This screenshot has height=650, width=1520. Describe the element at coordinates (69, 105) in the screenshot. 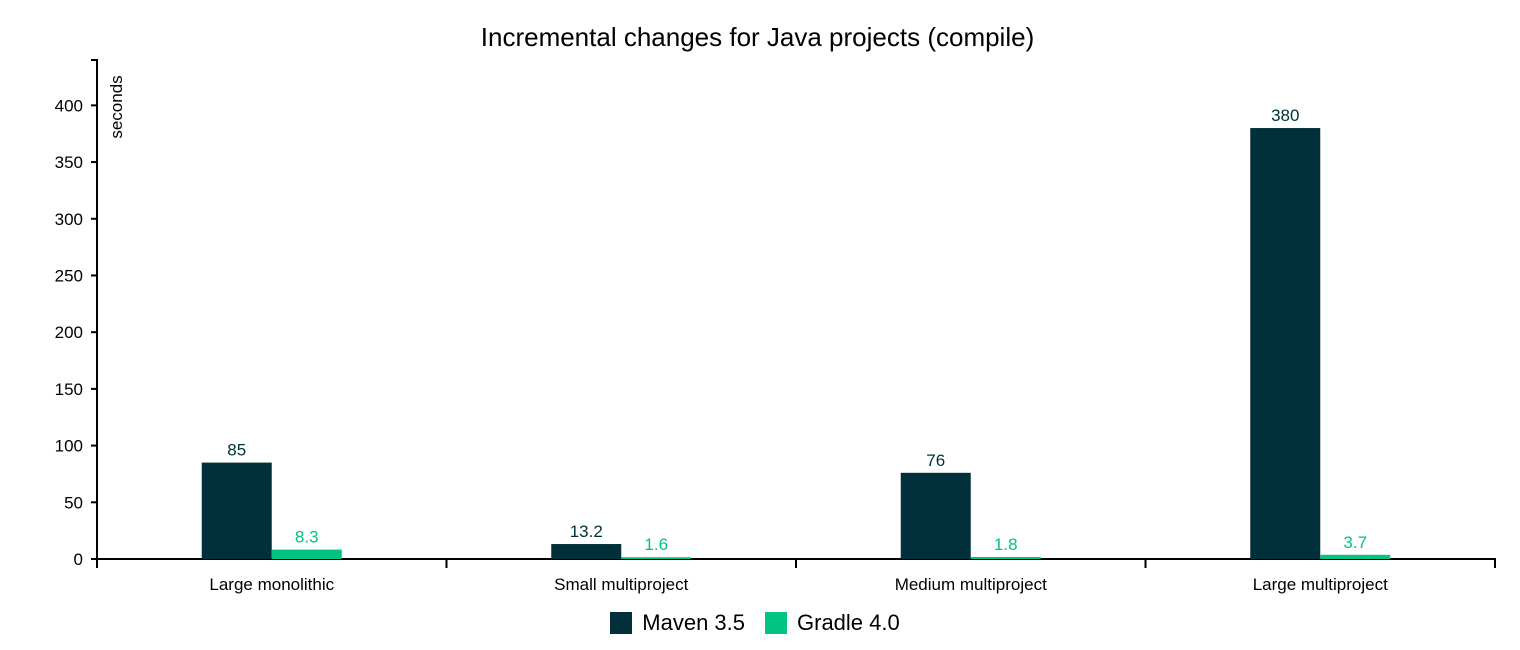

I see `y-tick-label: 400` at that location.